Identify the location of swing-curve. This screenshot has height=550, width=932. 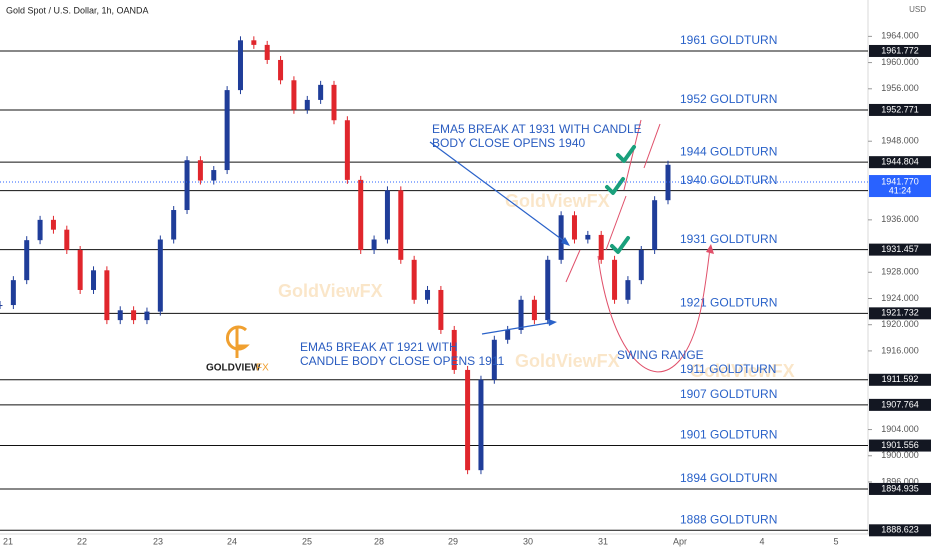
(654, 310).